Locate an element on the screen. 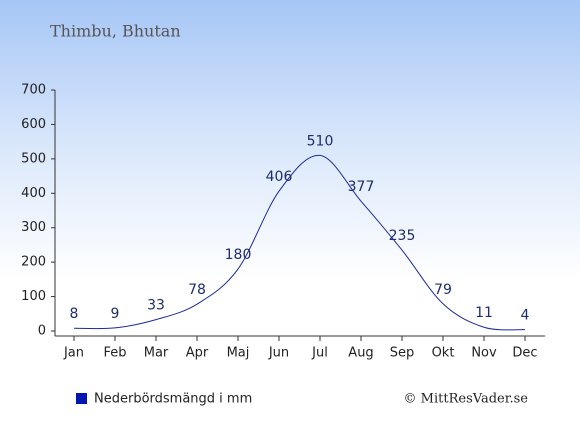 This screenshot has width=580, height=435. data-label: 9 is located at coordinates (115, 314).